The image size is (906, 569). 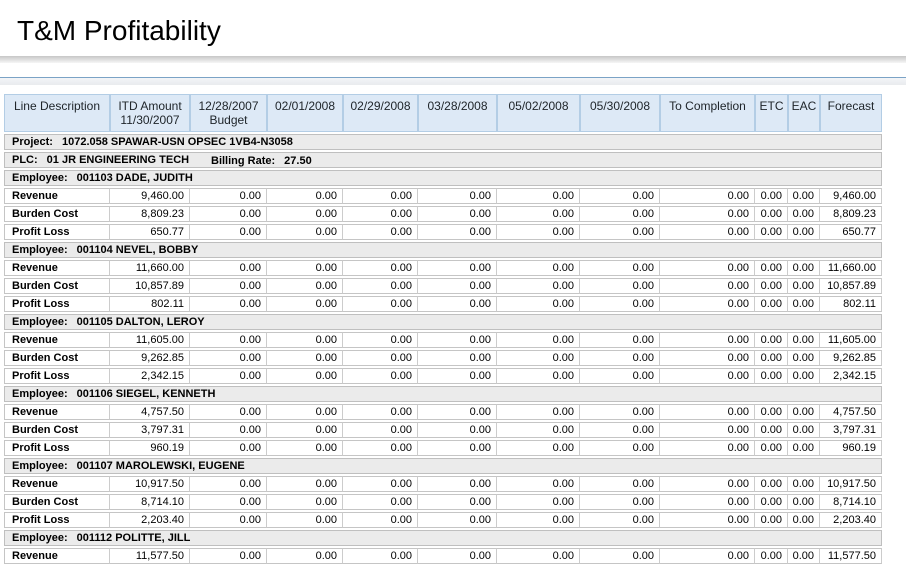 What do you see at coordinates (851, 358) in the screenshot?
I see `value-cell-10: 9,262.85` at bounding box center [851, 358].